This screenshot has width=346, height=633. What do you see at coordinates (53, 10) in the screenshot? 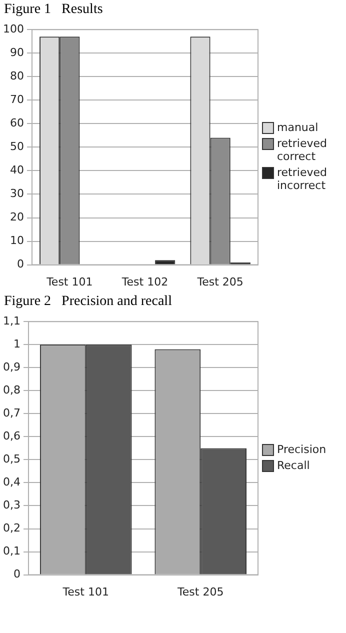
I see `chart-title: Figure 1 Results` at bounding box center [53, 10].